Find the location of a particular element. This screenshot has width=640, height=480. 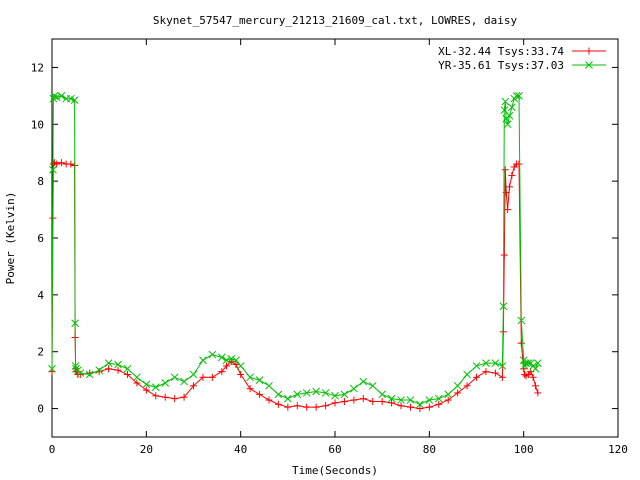

x-tick-label: 0 is located at coordinates (52, 449).